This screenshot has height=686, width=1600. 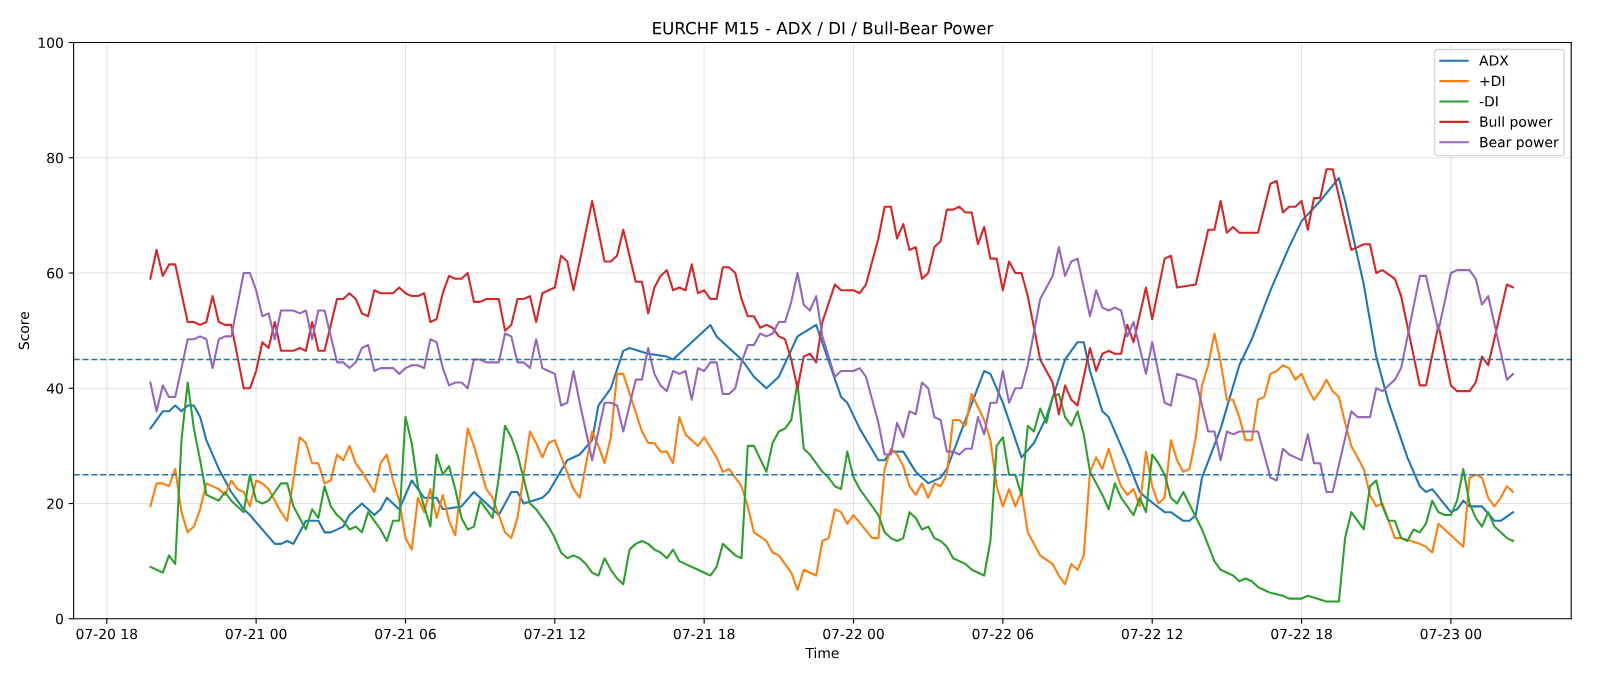 What do you see at coordinates (853, 634) in the screenshot?
I see `x-tick-label: 07-22 00` at bounding box center [853, 634].